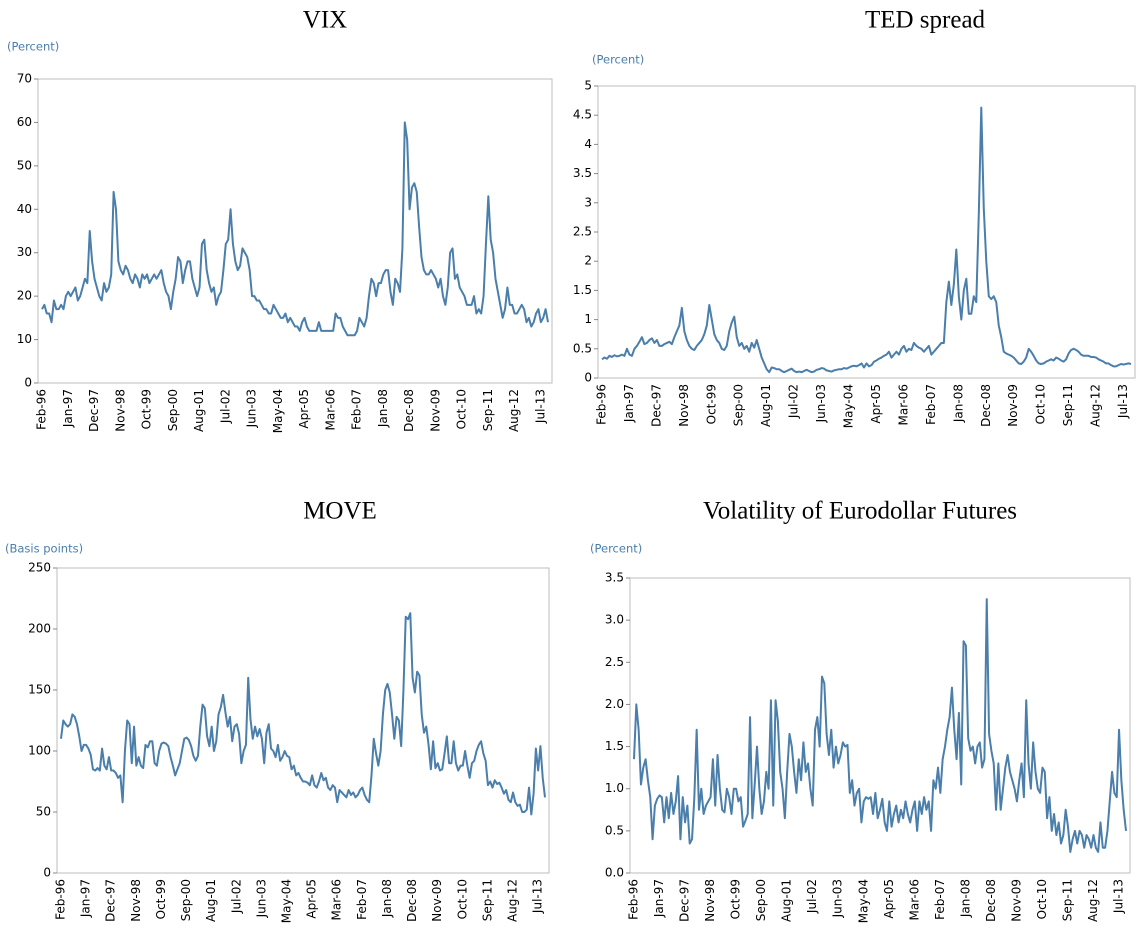 This screenshot has width=1141, height=932. I want to click on y-tick-label: 10, so click(24, 339).